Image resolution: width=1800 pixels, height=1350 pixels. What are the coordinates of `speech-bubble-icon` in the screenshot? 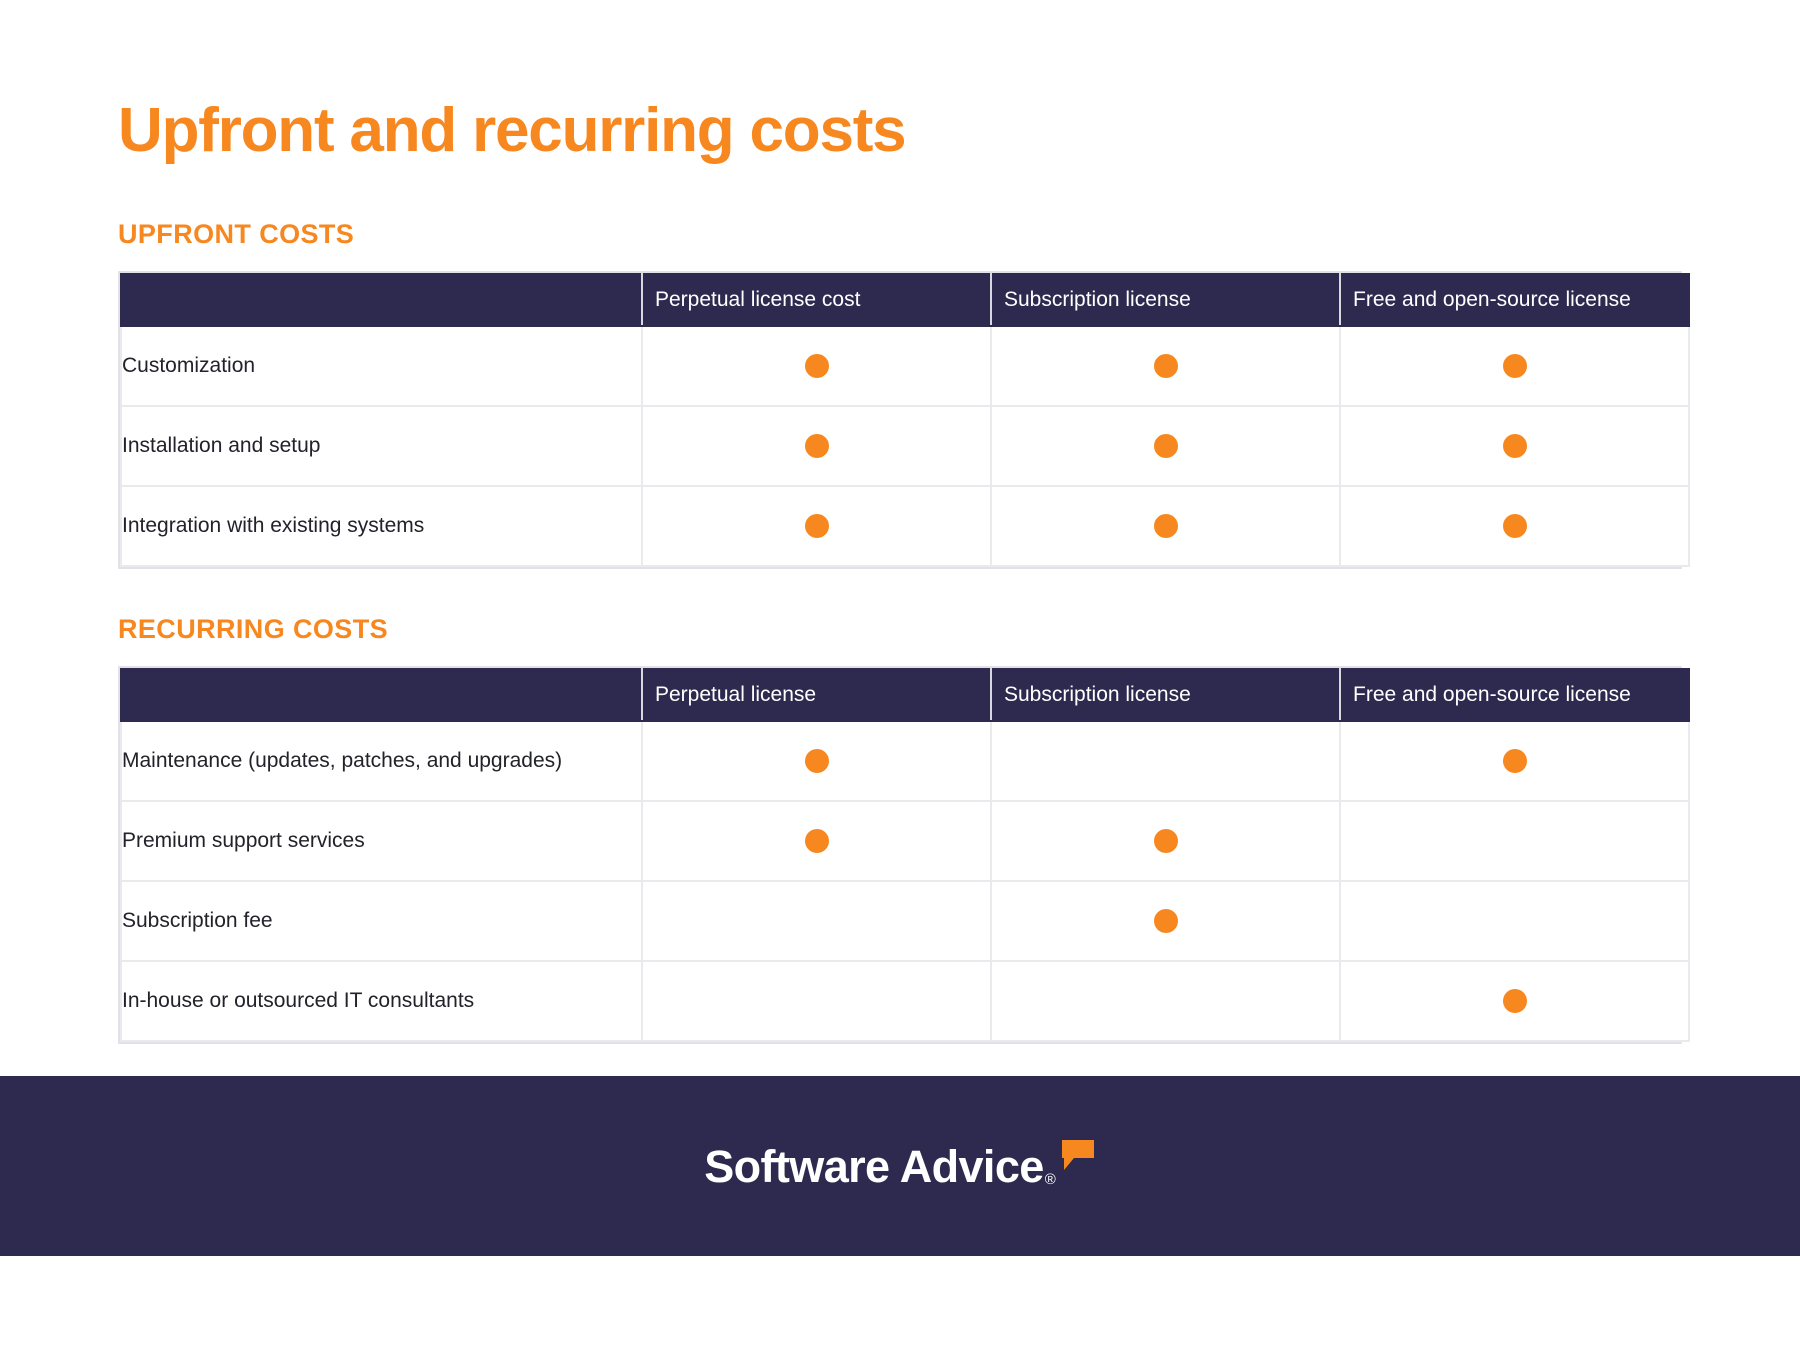 It's located at (1078, 1157).